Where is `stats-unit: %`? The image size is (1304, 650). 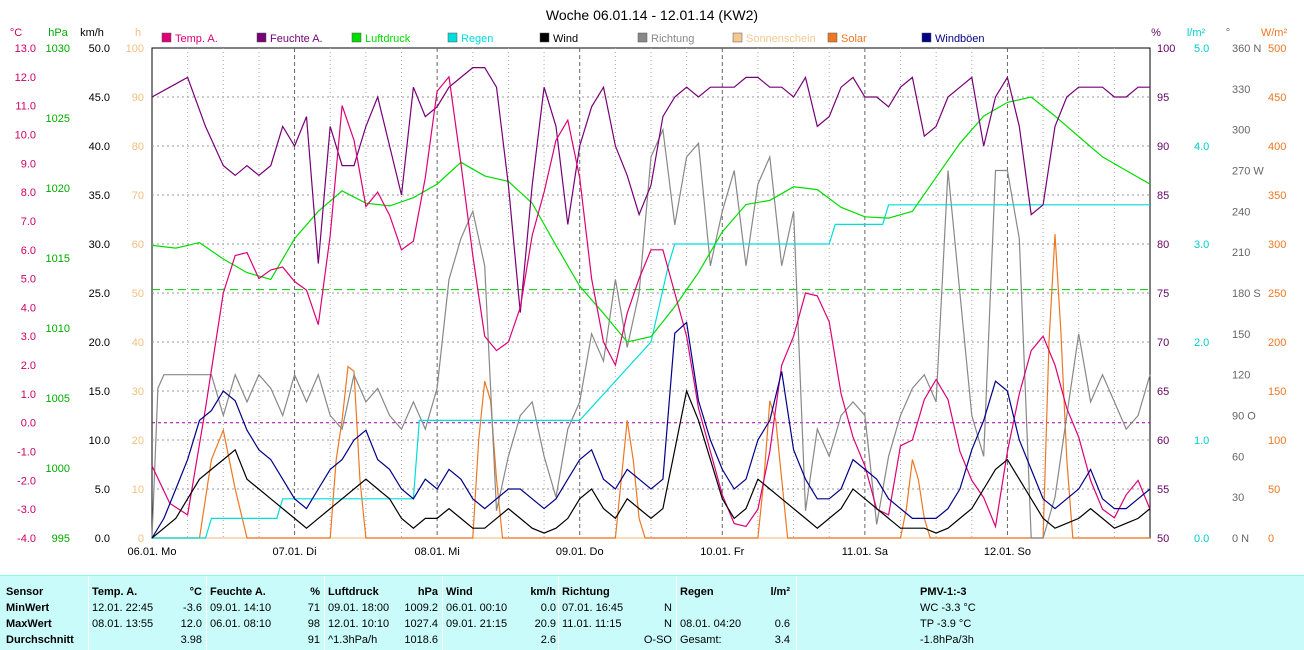 stats-unit: % is located at coordinates (315, 592).